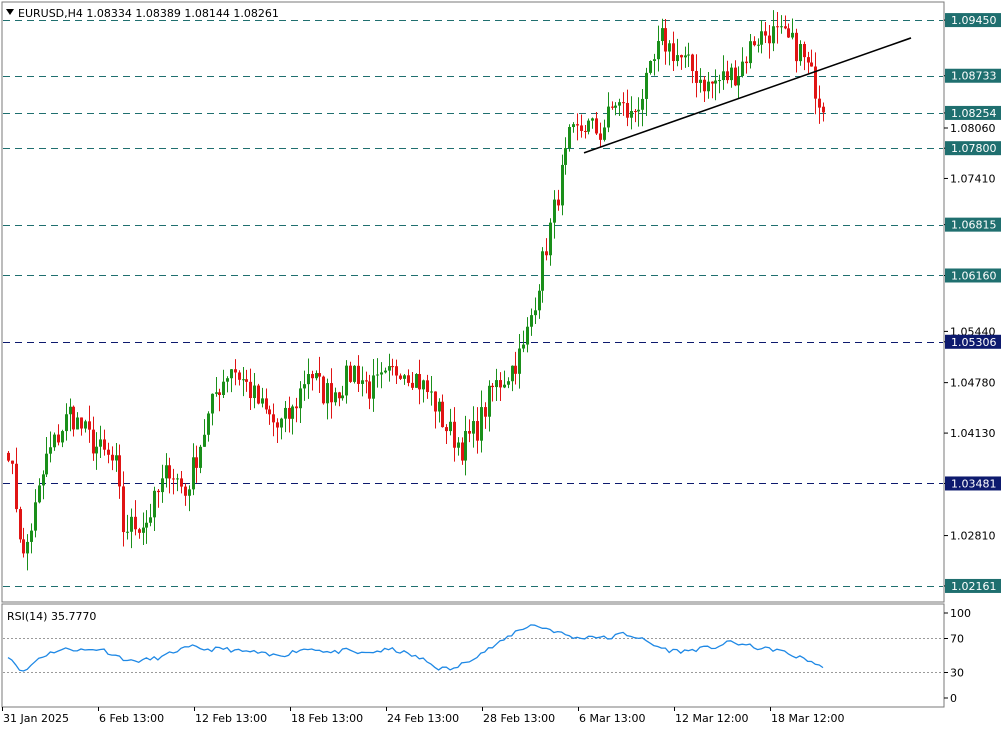 Image resolution: width=1008 pixels, height=730 pixels. I want to click on symbol-dropdown-icon, so click(10, 12).